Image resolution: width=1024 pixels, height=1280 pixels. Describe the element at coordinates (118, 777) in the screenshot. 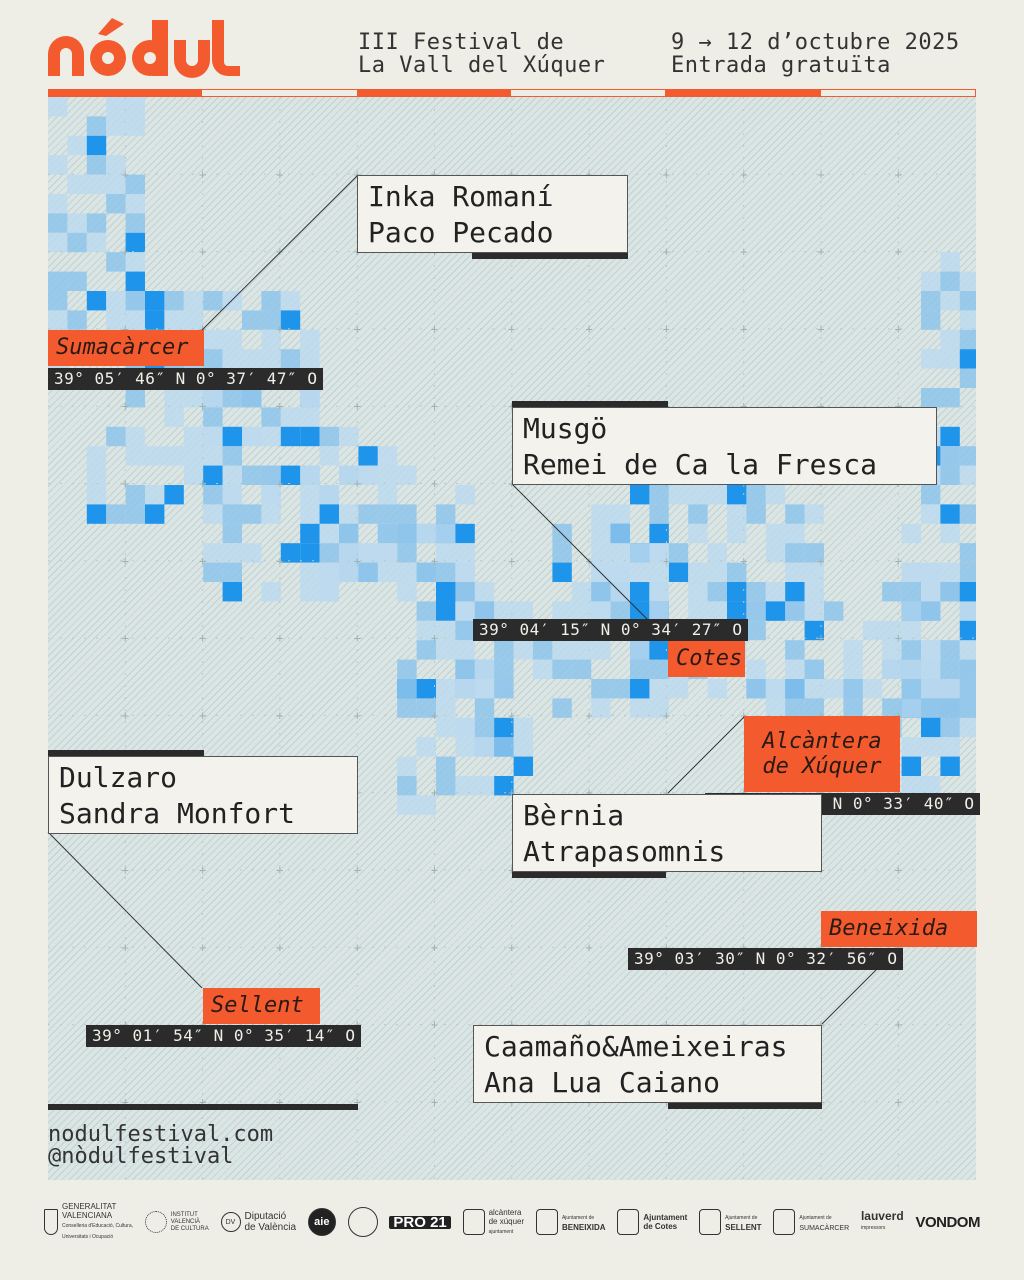

I see `artist-name: Dulzaro` at that location.